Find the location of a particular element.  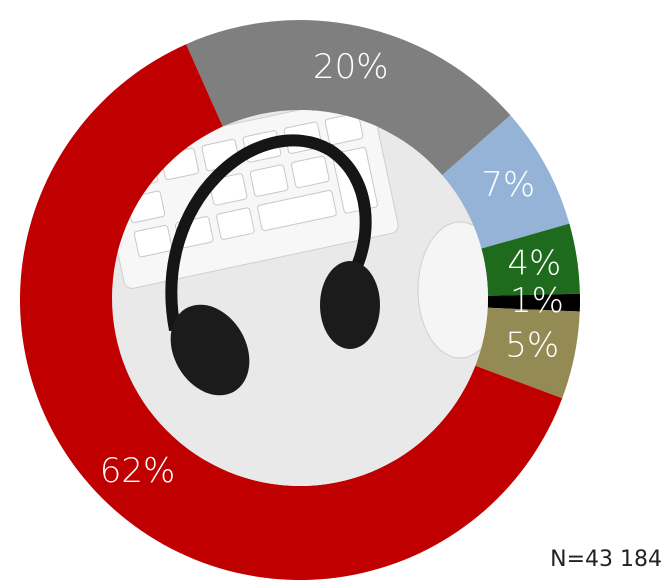

data-label: 5% is located at coordinates (532, 346).